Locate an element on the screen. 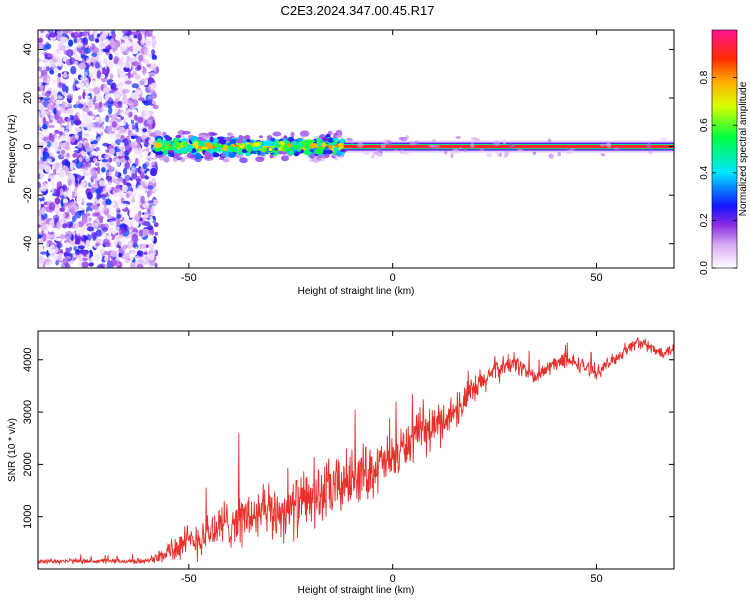 The width and height of the screenshot is (750, 600). y-tick-label: 40 is located at coordinates (28, 49).